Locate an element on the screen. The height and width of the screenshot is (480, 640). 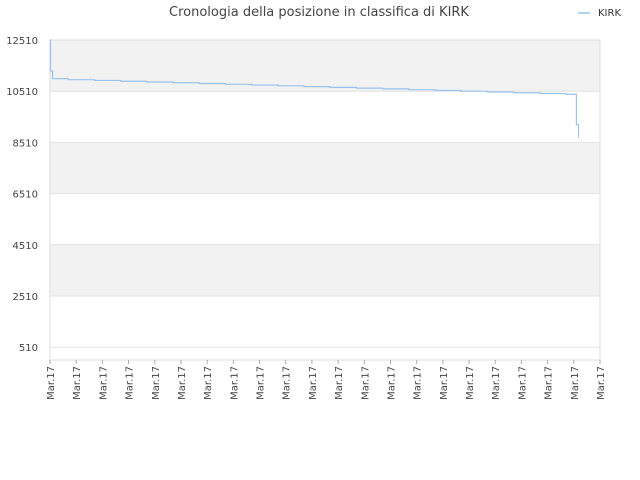
y-tick-label: 8510 is located at coordinates (25, 143).